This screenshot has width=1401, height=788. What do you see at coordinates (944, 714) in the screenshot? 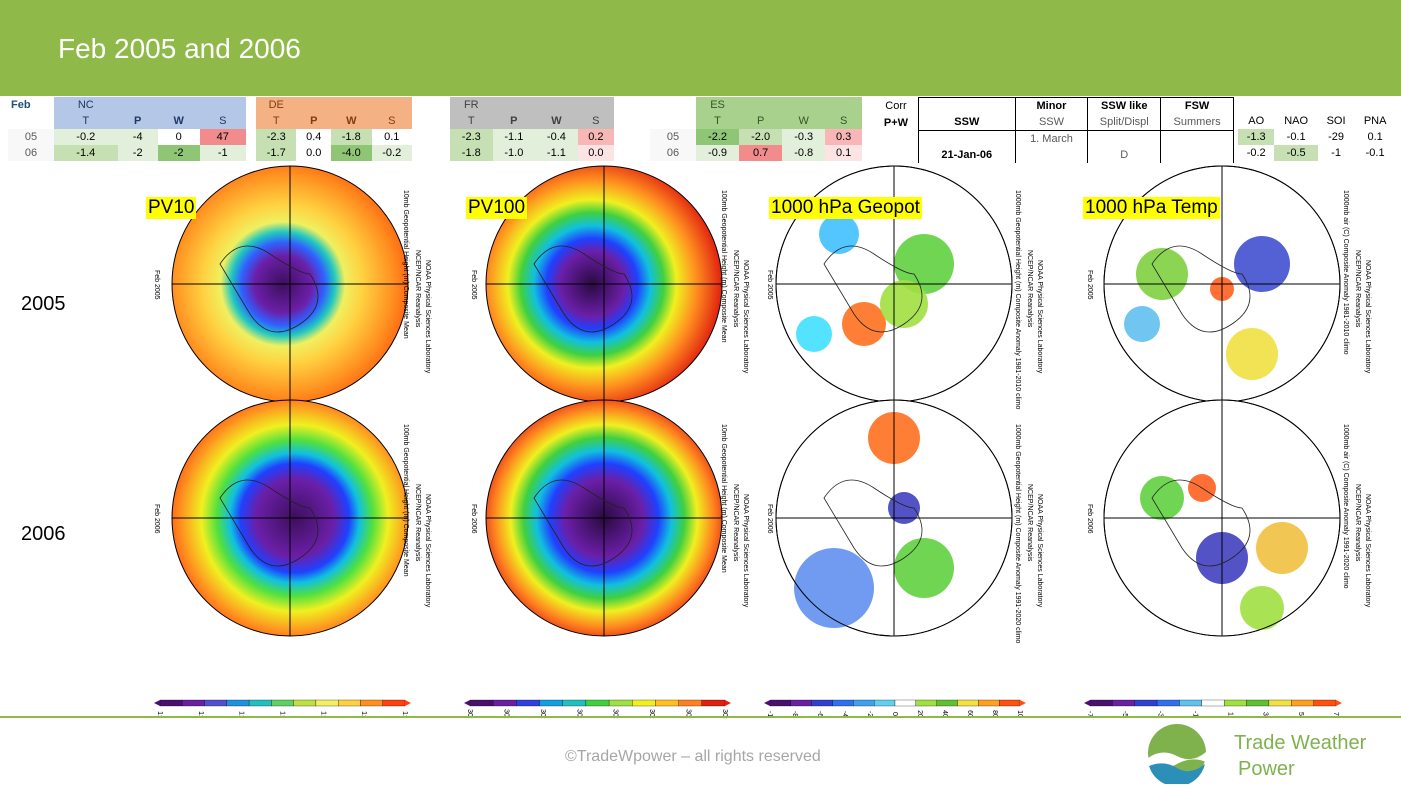
I see `colorbar-tick: 40` at bounding box center [944, 714].